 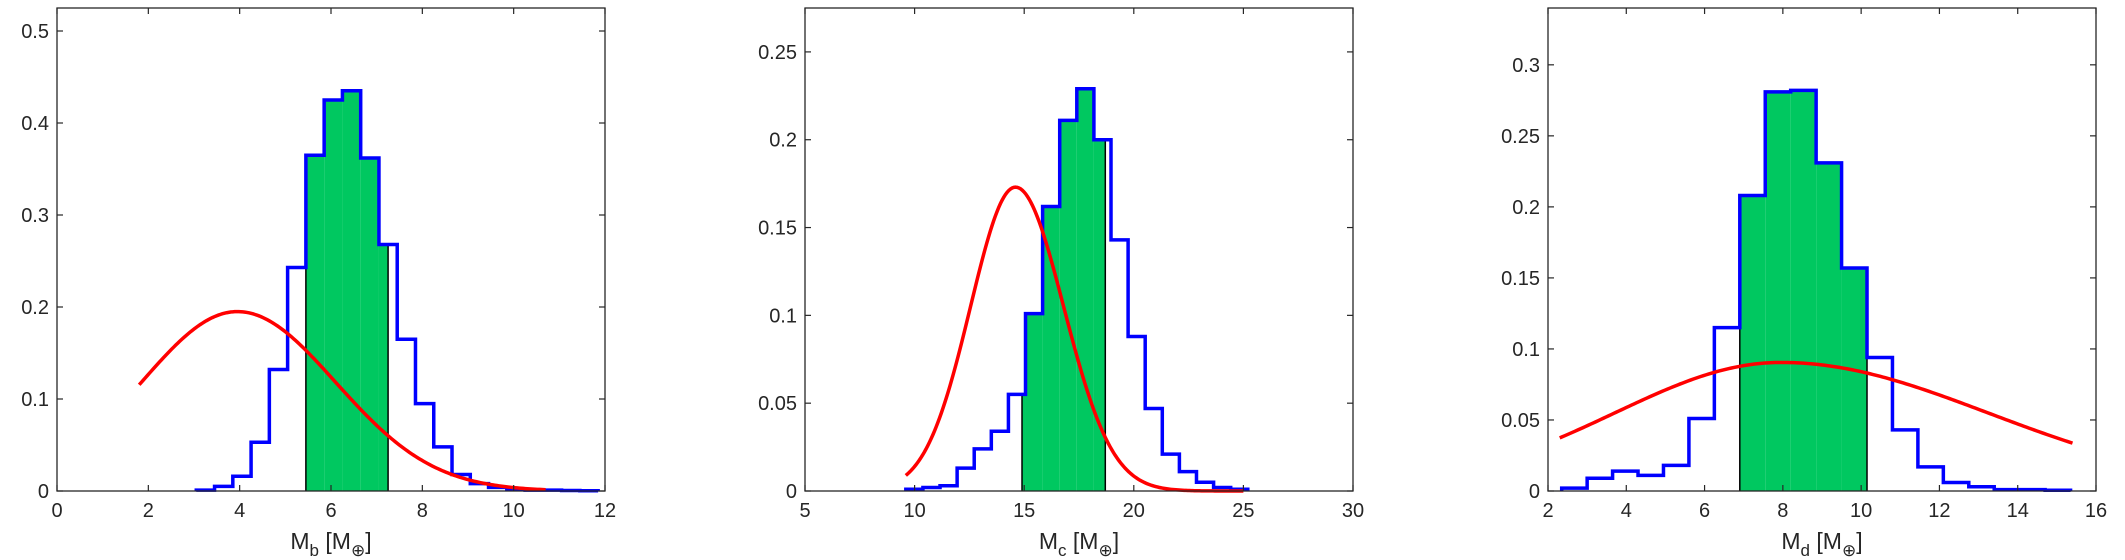 What do you see at coordinates (1134, 511) in the screenshot?
I see `x-tick-label: 20` at bounding box center [1134, 511].